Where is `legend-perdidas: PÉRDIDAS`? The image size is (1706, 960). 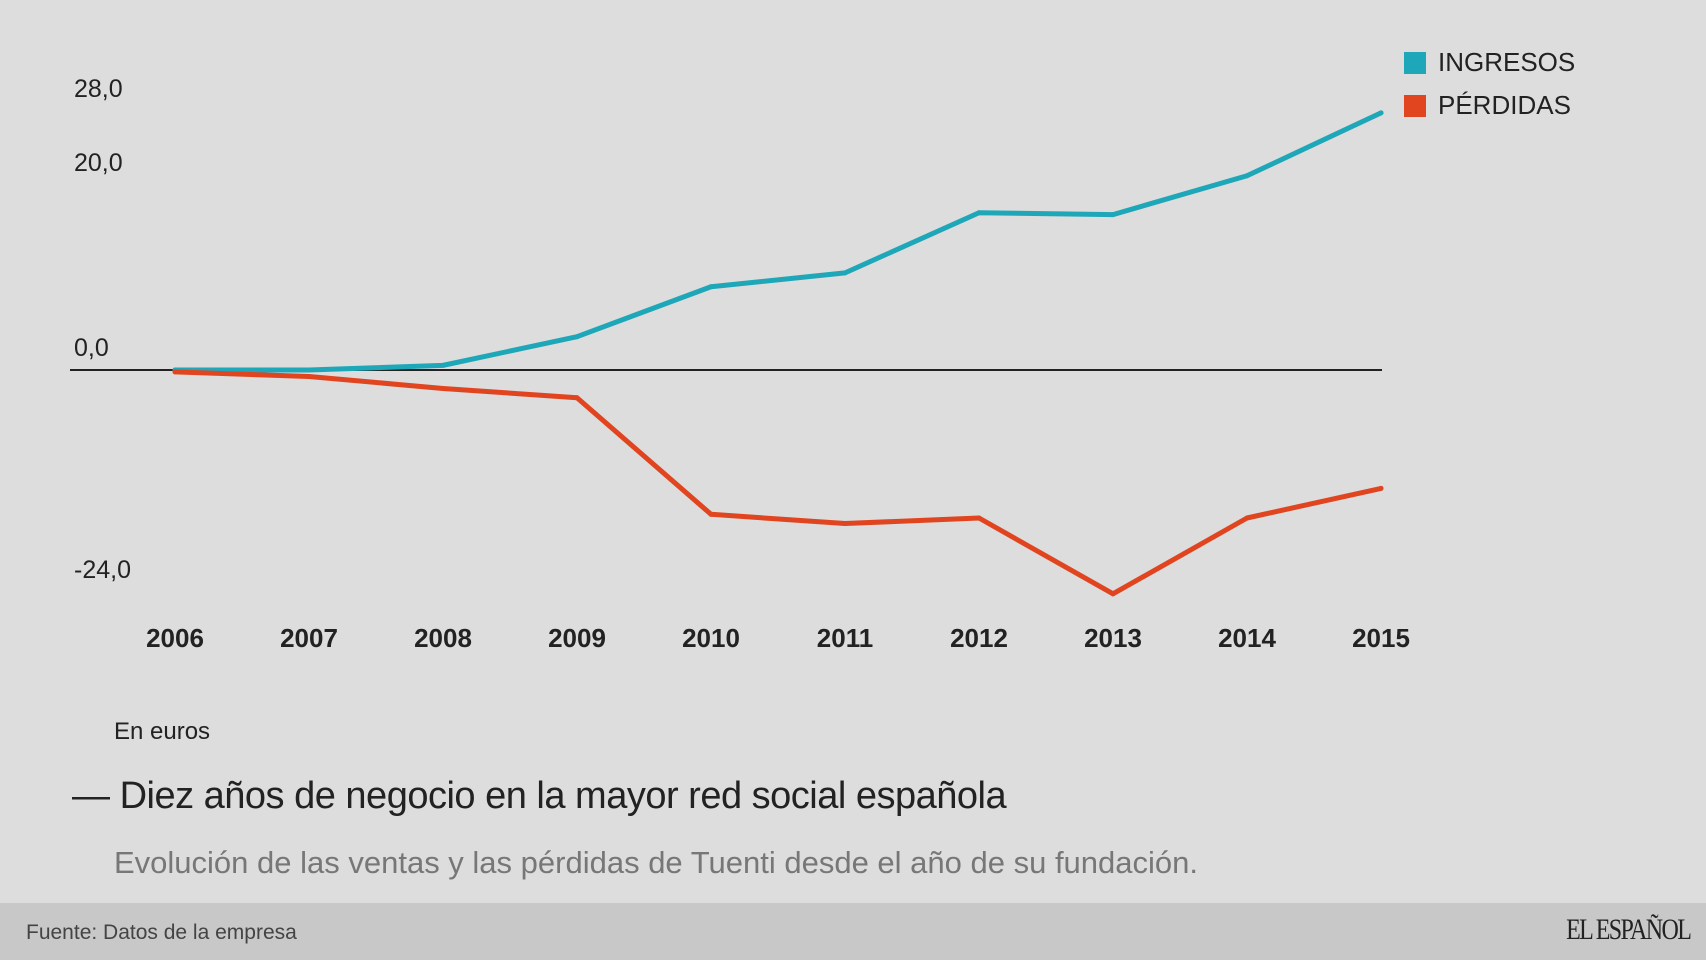 legend-perdidas: PÉRDIDAS is located at coordinates (1487, 105).